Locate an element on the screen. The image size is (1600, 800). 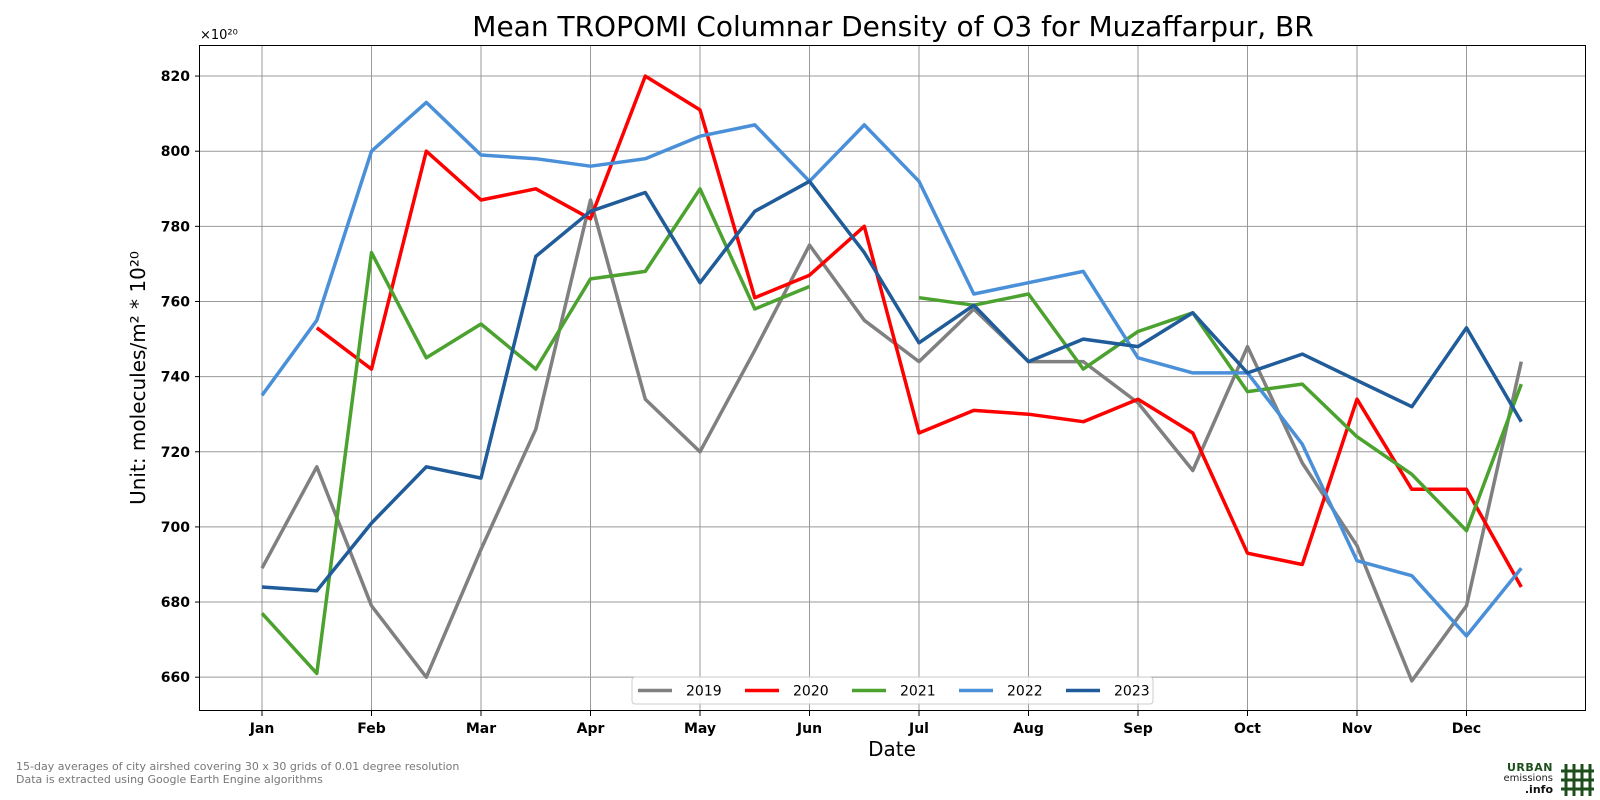
legend-label-2020: 2020 is located at coordinates (811, 692).